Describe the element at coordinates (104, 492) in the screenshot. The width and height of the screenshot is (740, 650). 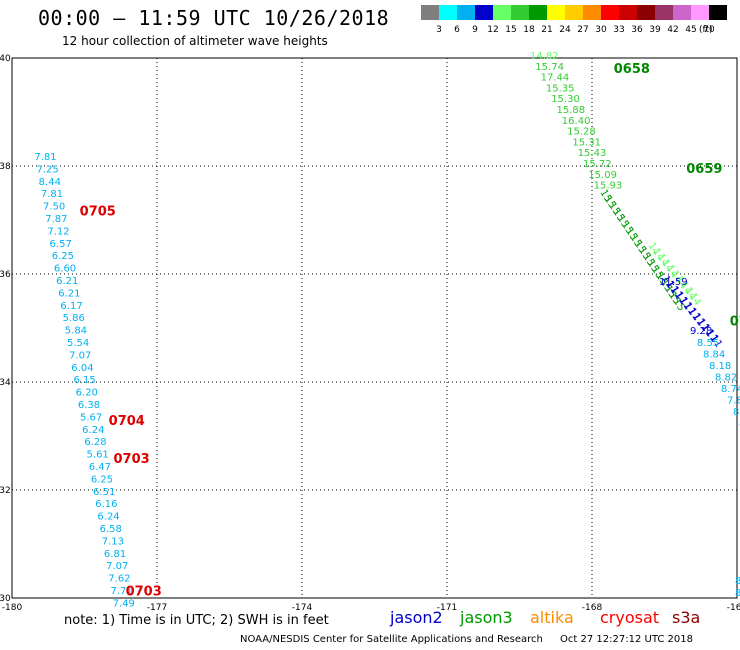
I see `swh-value: 6.51` at that location.